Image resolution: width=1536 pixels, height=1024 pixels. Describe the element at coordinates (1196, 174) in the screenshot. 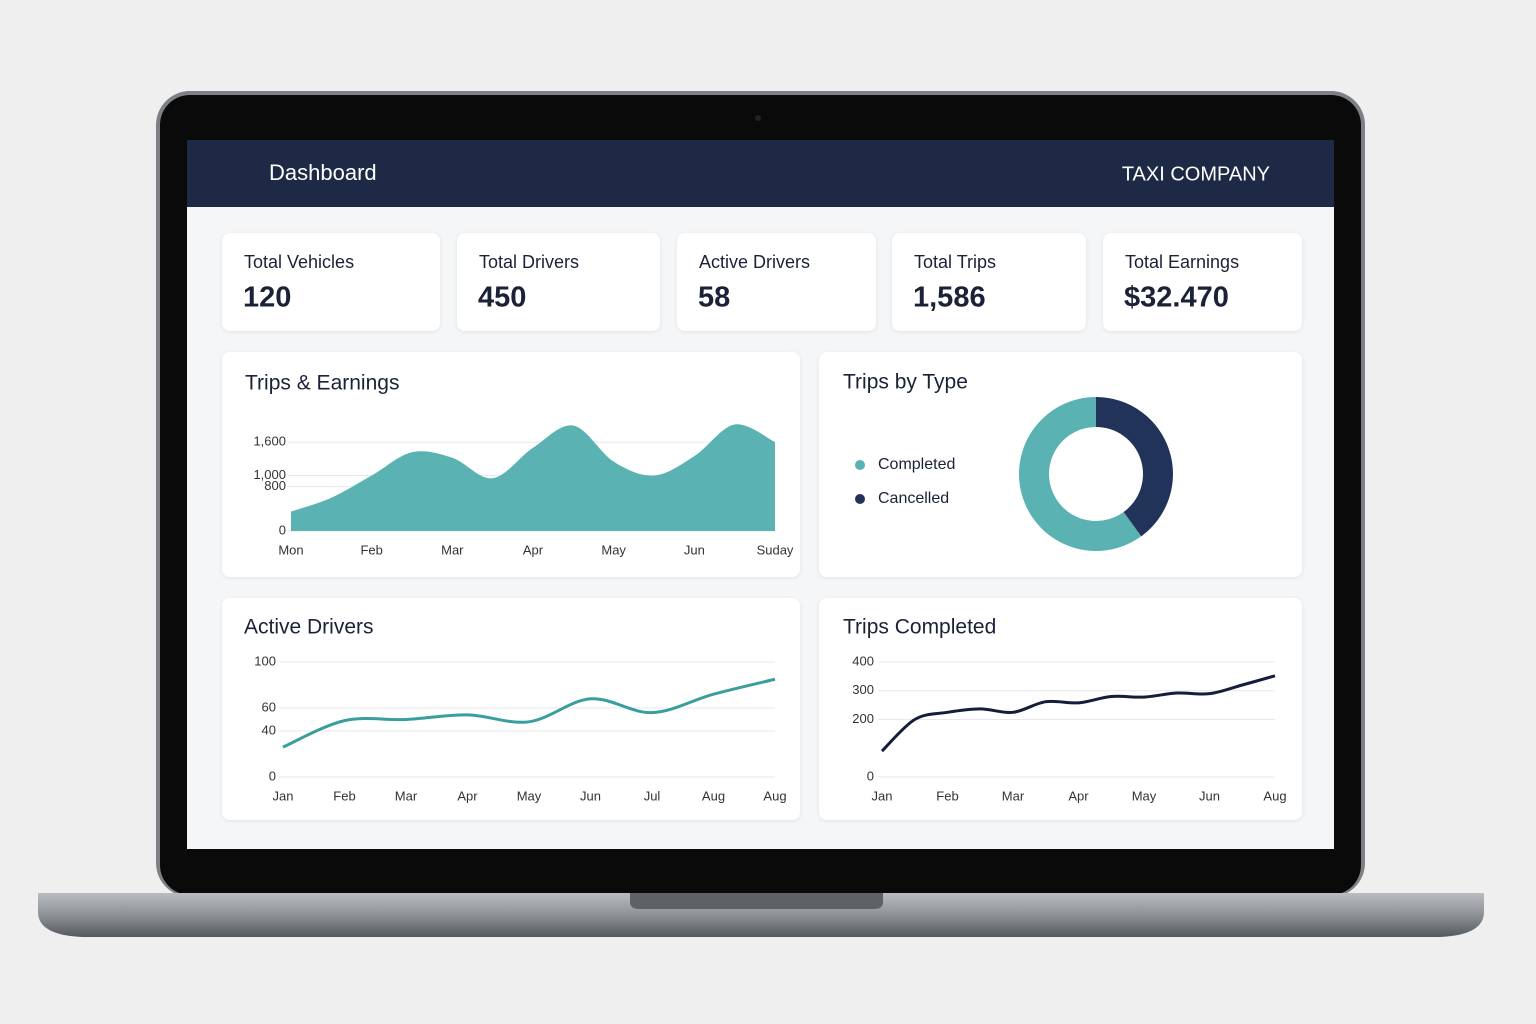

I see `company-name: TAXI COMPANY` at that location.